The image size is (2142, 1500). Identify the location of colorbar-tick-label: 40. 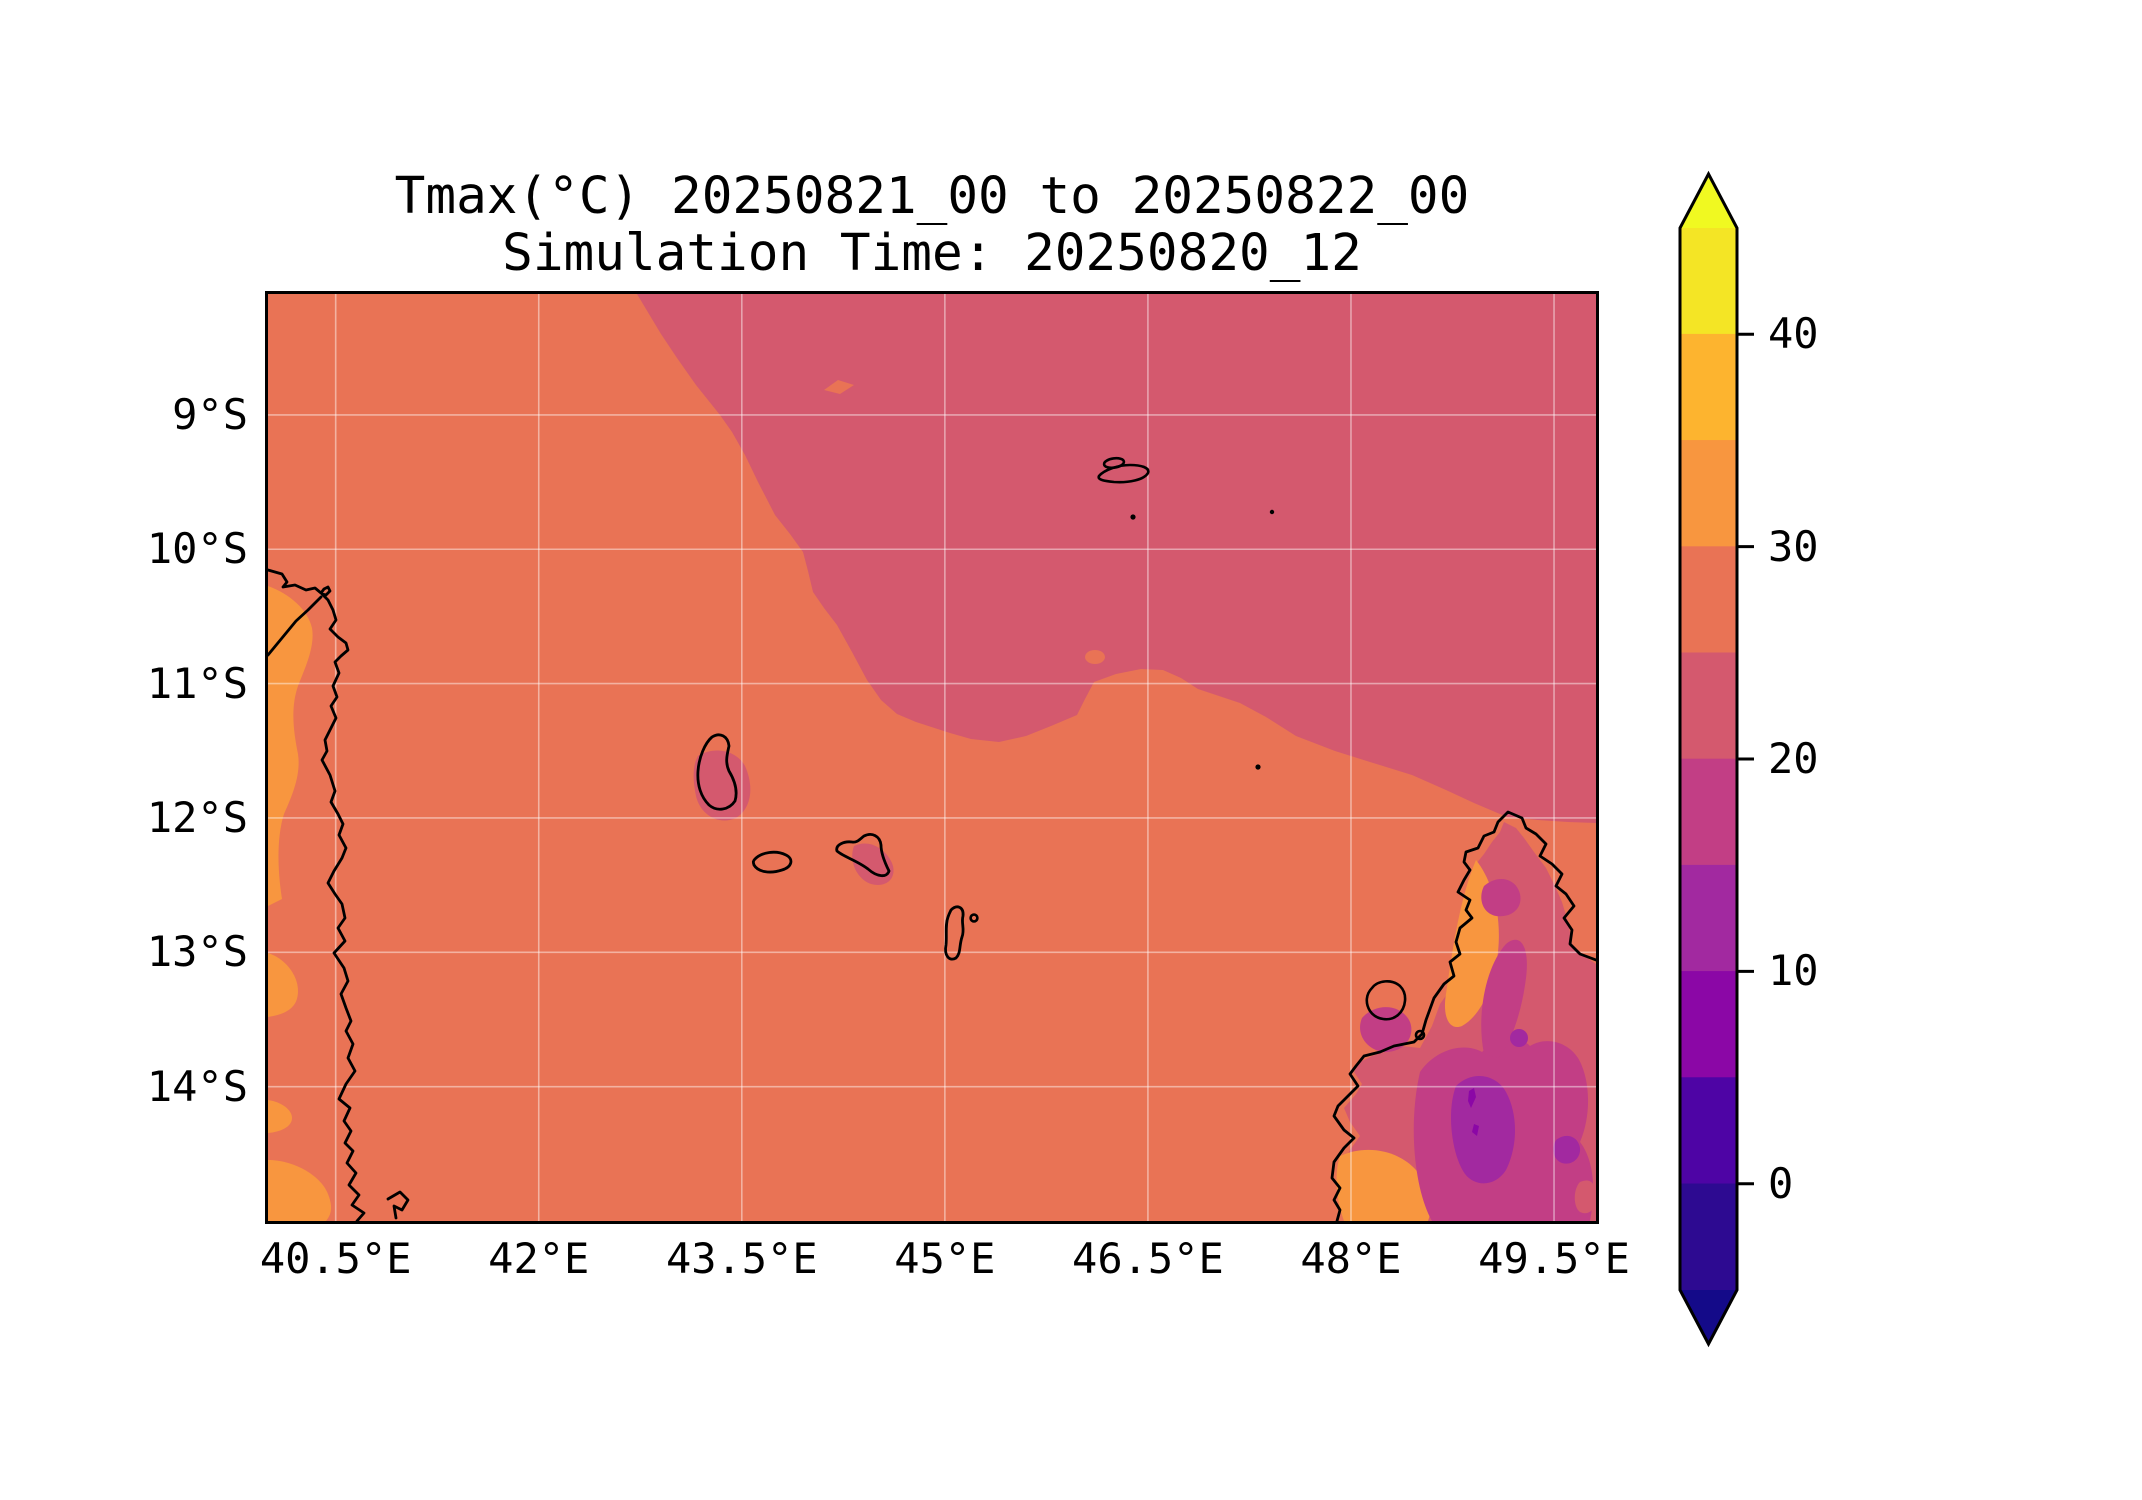
(1793, 334).